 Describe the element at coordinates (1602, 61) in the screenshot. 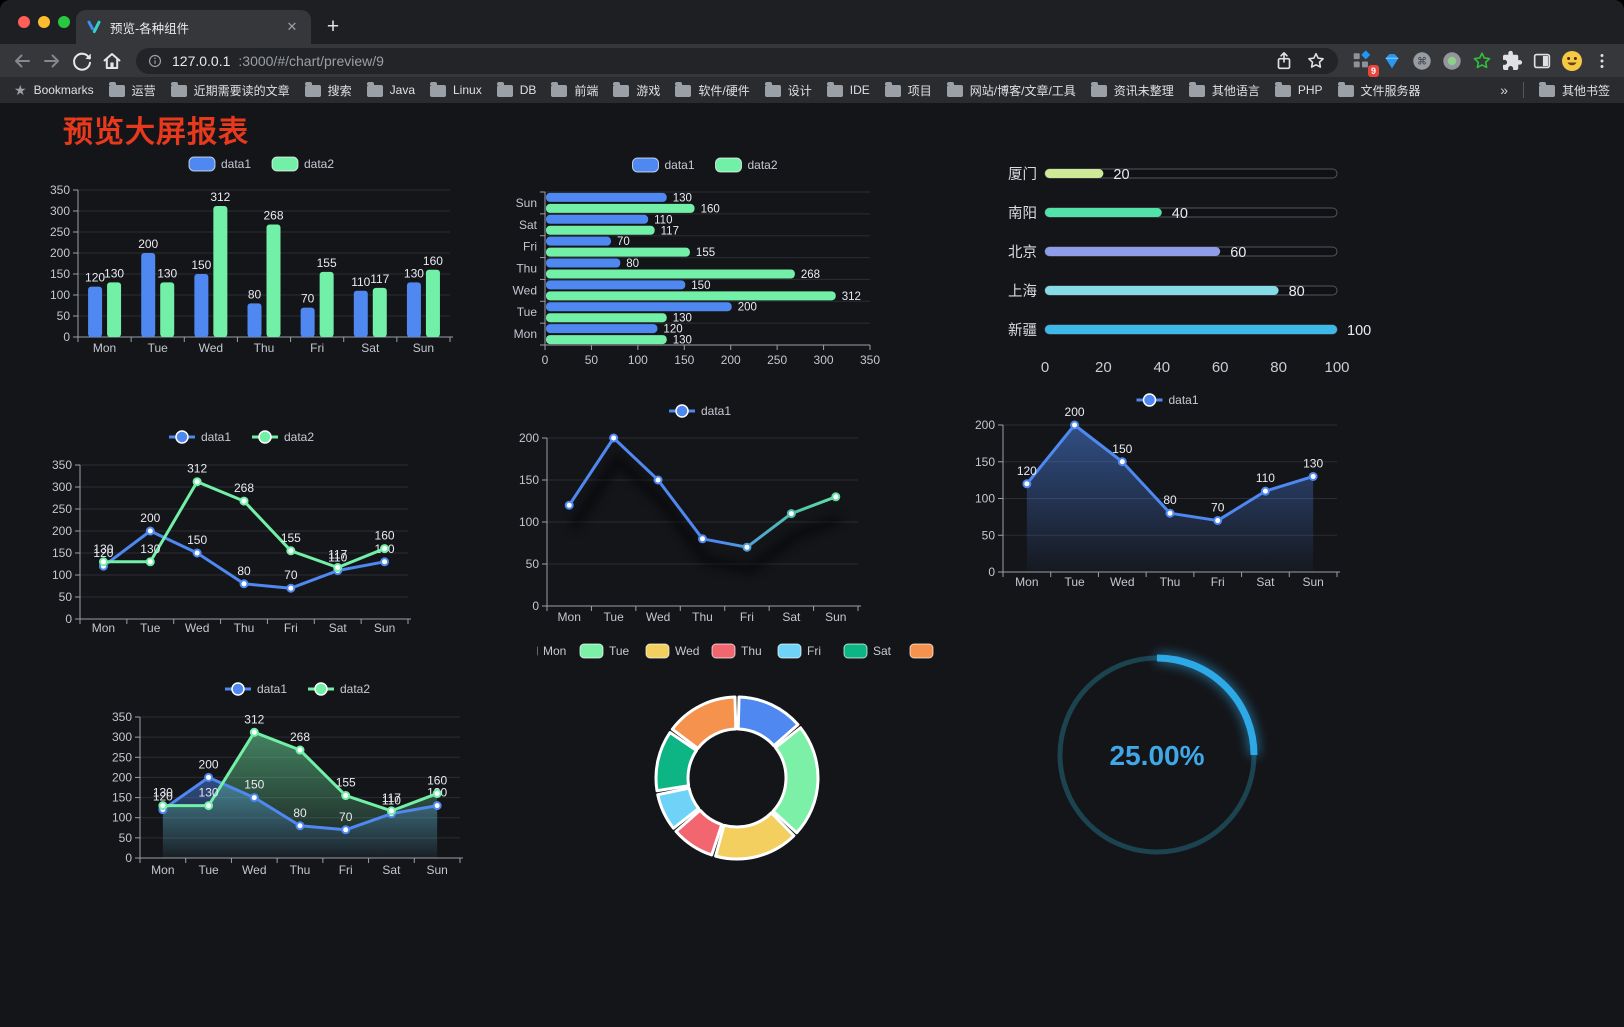

I see `menu-kebab-icon` at that location.